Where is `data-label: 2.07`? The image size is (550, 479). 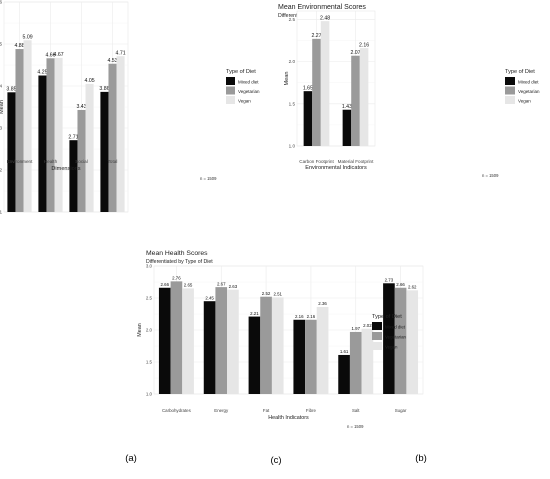
data-label: 2.07 is located at coordinates (355, 53).